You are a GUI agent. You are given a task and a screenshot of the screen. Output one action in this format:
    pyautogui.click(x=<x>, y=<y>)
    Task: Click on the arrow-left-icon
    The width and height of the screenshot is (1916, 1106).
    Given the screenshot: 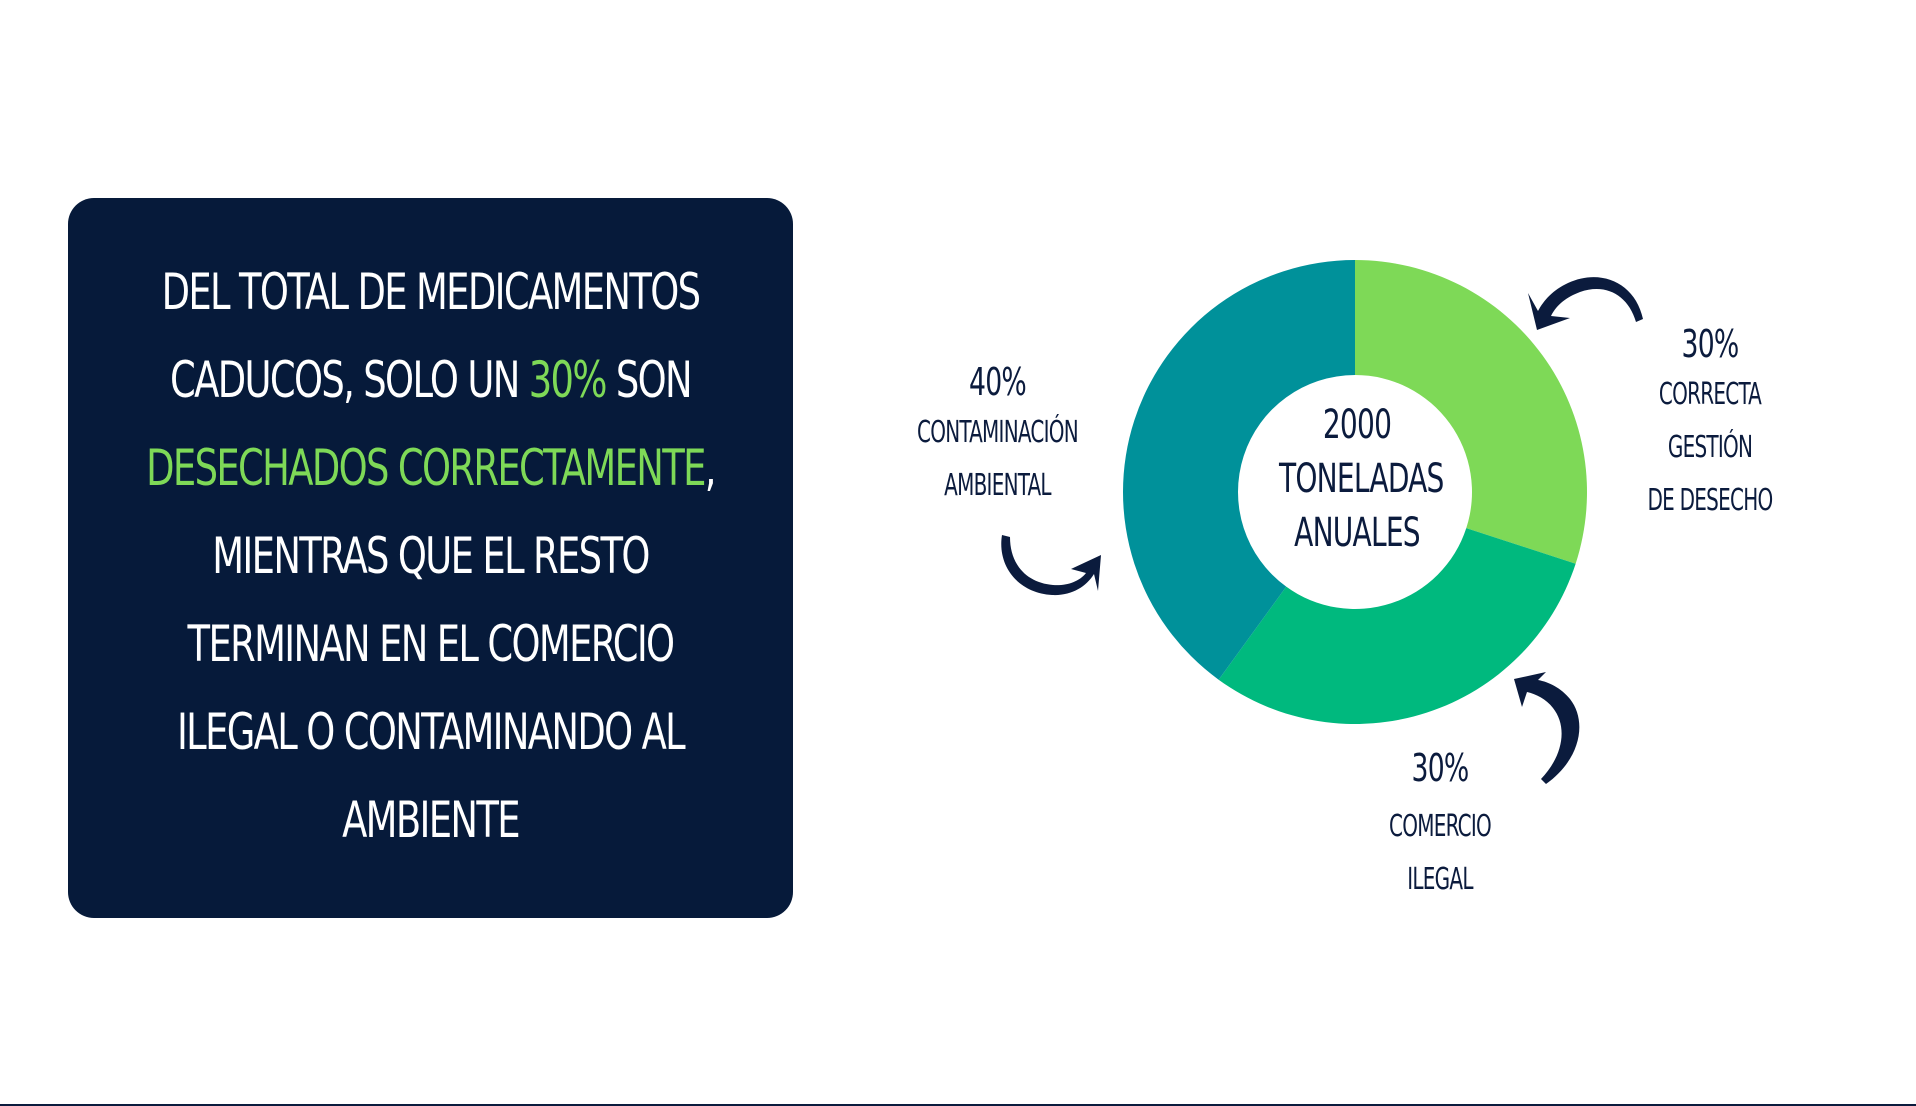 What is the action you would take?
    pyautogui.click(x=1051, y=565)
    